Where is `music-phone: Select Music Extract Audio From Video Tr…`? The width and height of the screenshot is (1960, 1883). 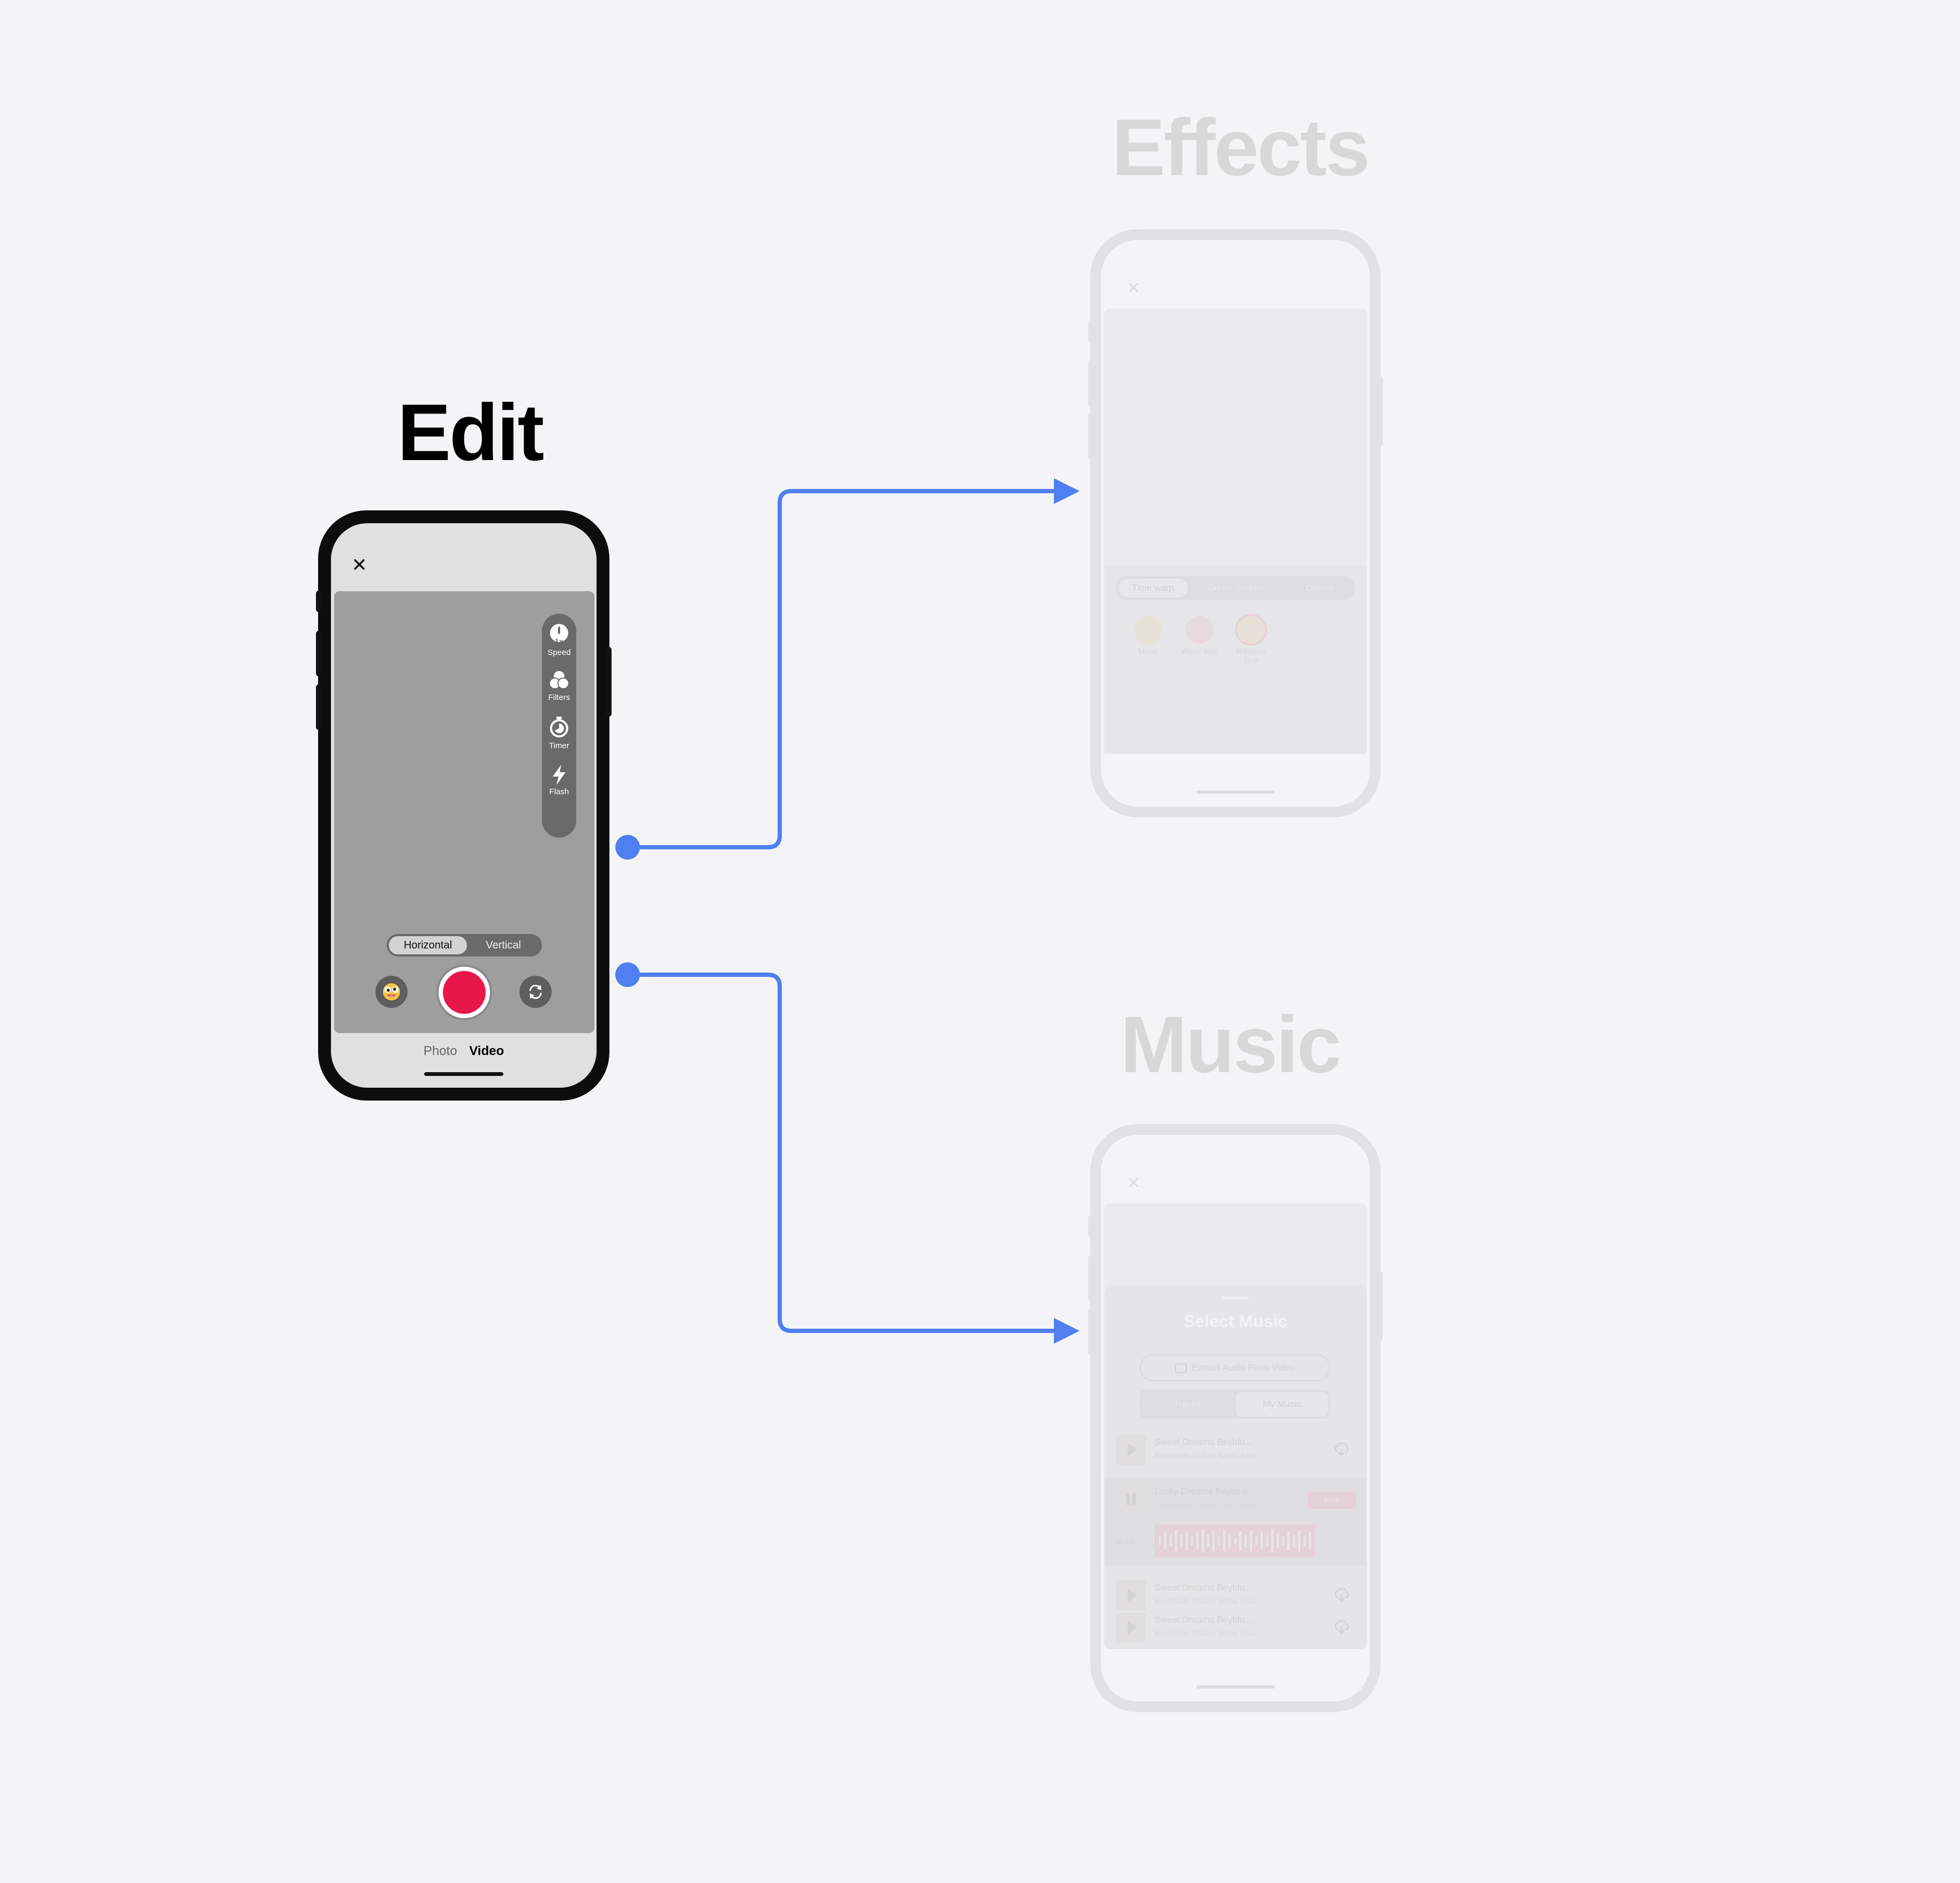 music-phone: Select Music Extract Audio From Video Tr… is located at coordinates (1235, 1418).